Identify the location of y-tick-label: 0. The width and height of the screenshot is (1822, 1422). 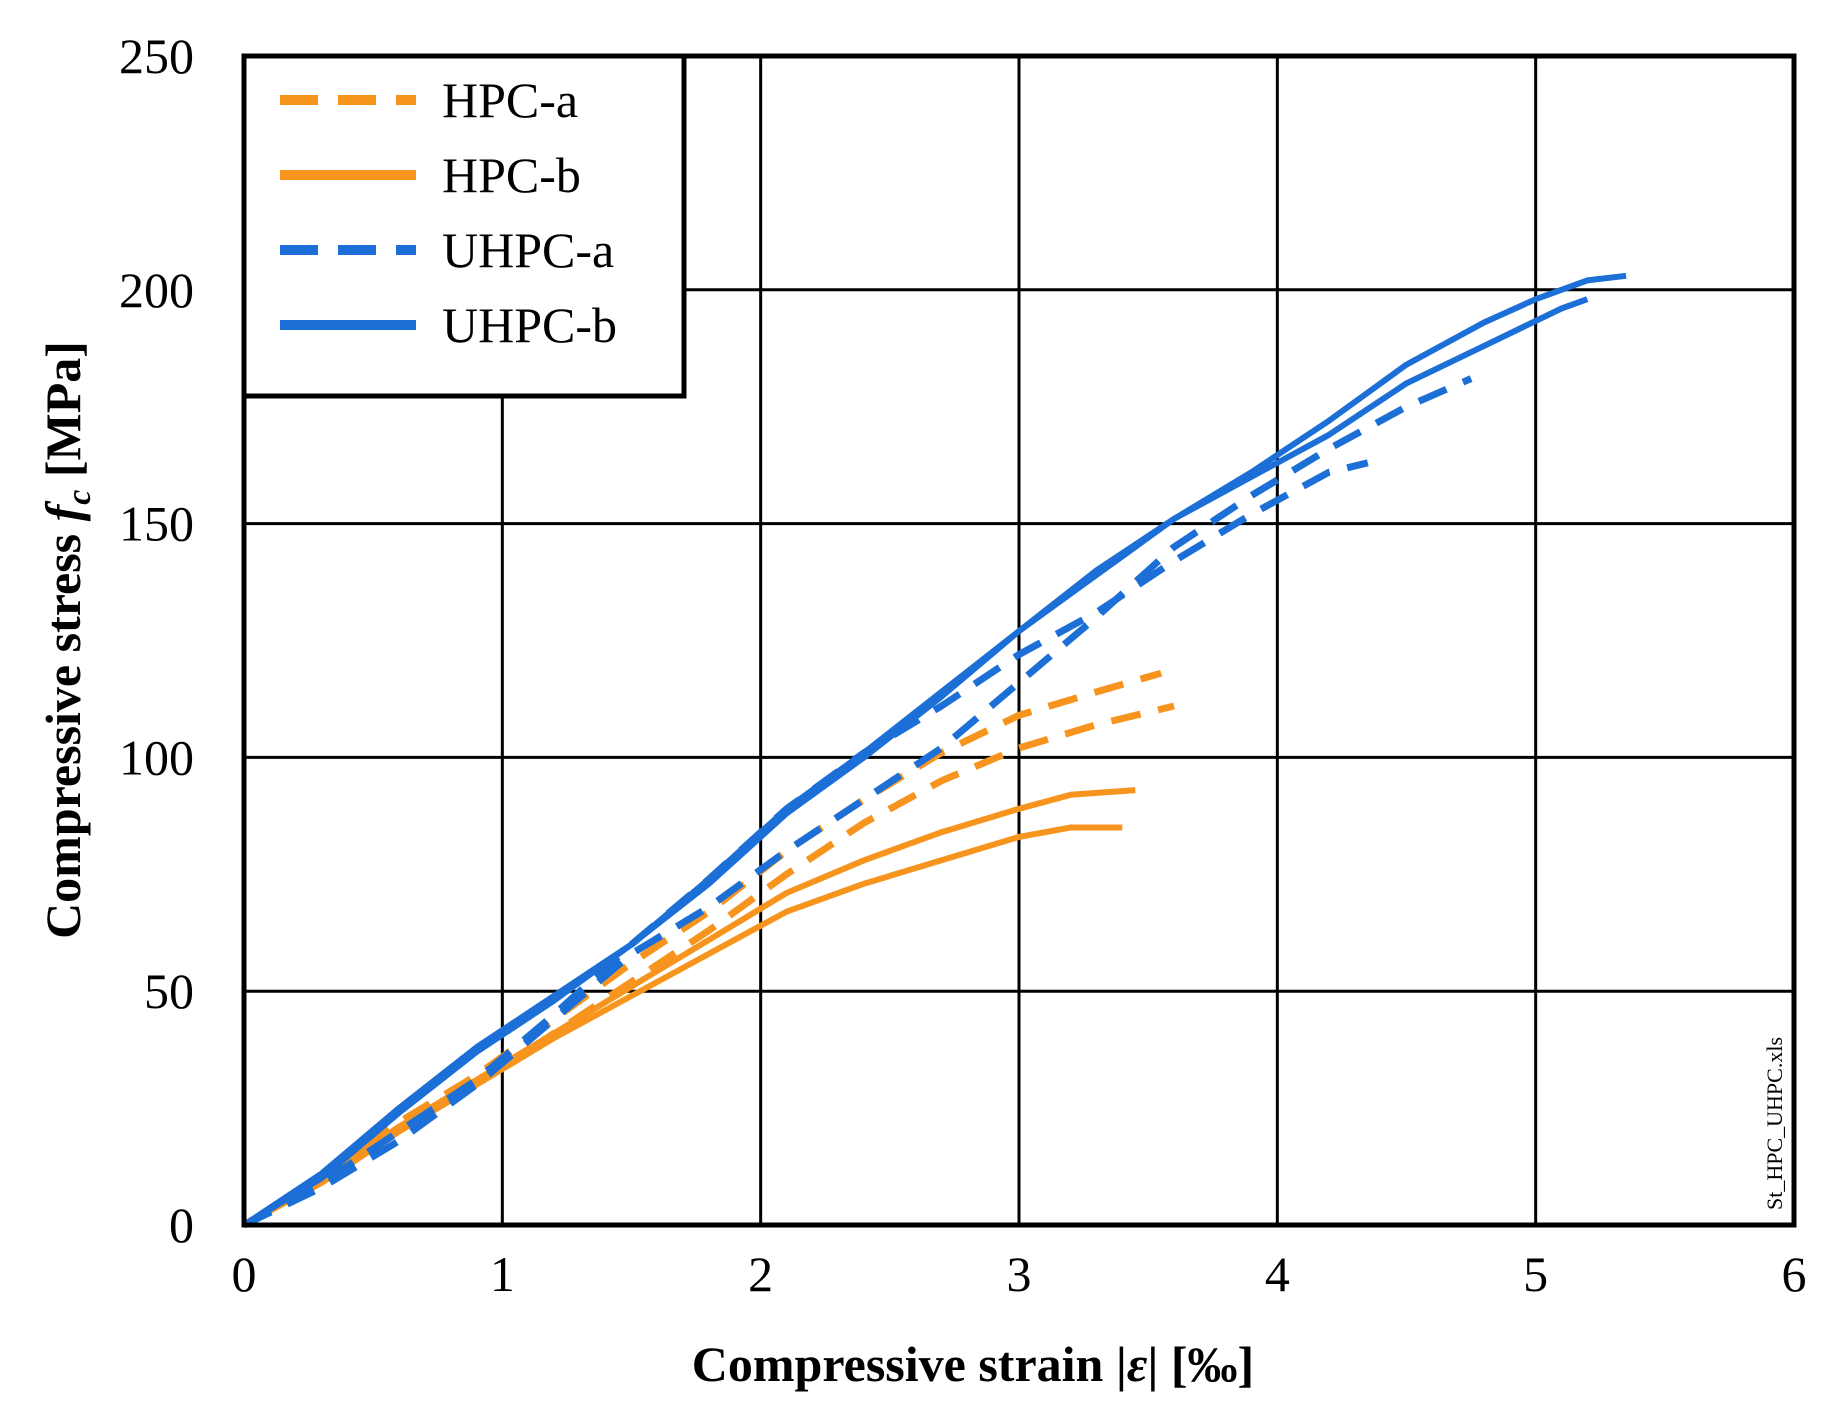
(181, 1225).